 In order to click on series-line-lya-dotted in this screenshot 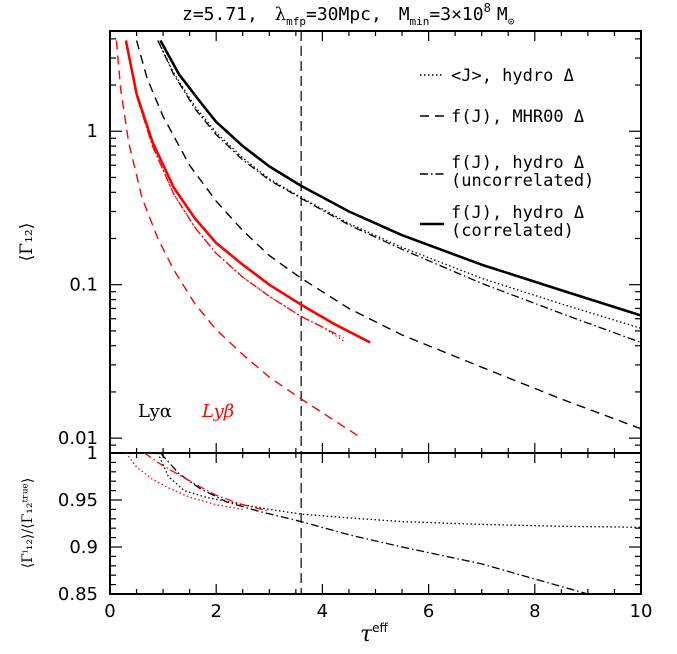, I will do `click(399, 490)`.